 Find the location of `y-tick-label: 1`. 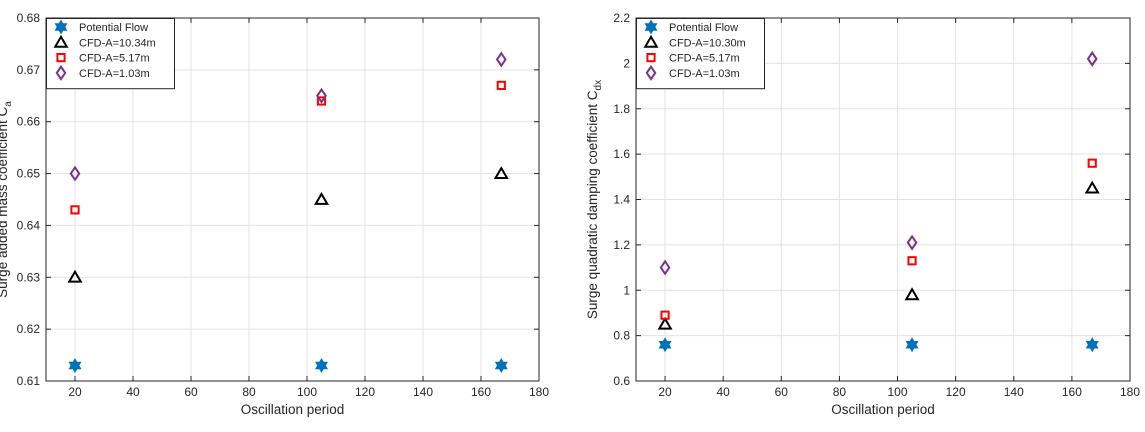

y-tick-label: 1 is located at coordinates (626, 290).